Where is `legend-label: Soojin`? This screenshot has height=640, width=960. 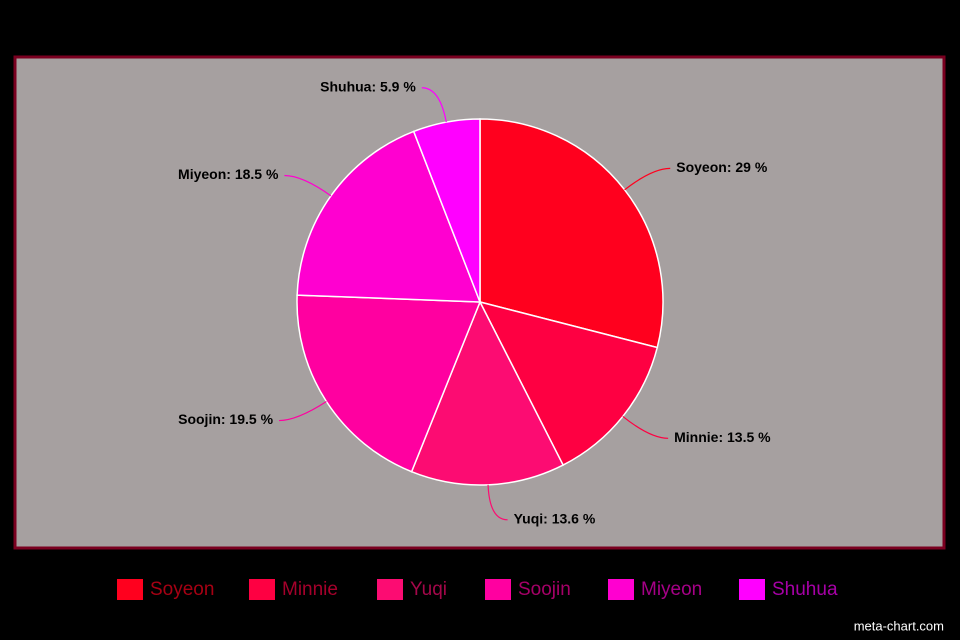 legend-label: Soojin is located at coordinates (544, 589).